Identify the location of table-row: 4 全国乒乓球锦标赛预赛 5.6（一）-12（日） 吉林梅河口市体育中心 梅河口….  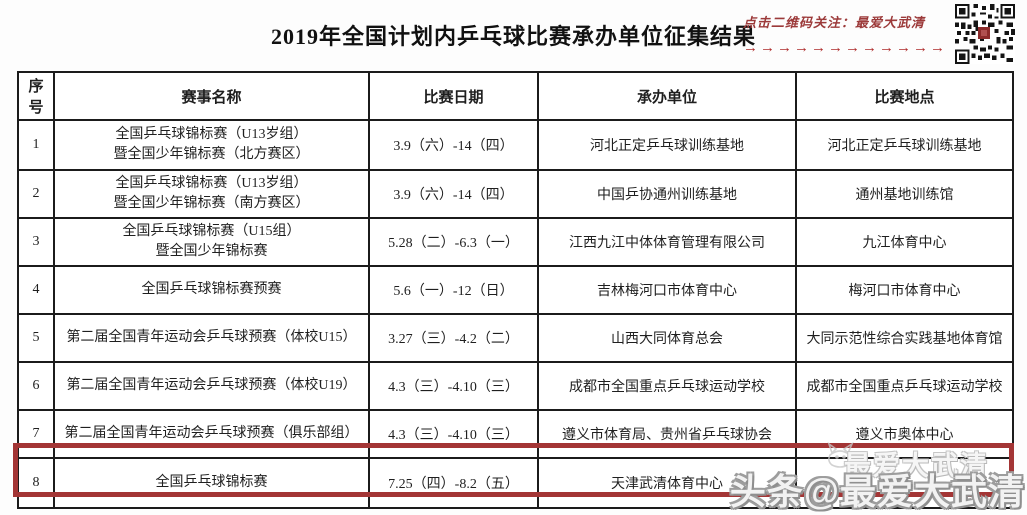
(515, 290).